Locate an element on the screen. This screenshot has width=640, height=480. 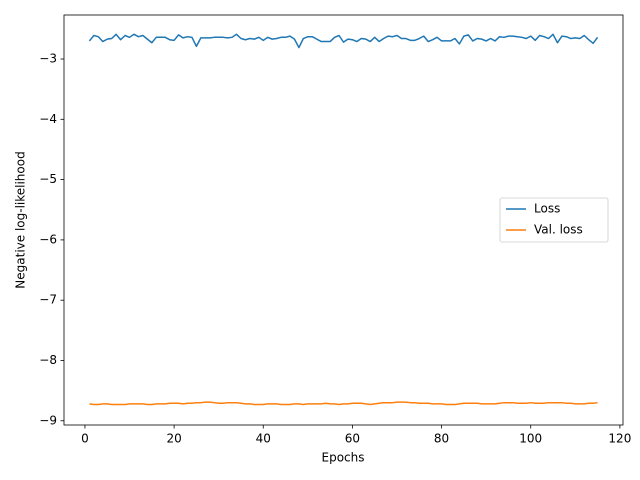
x-axis-label: Epochs is located at coordinates (343, 458).